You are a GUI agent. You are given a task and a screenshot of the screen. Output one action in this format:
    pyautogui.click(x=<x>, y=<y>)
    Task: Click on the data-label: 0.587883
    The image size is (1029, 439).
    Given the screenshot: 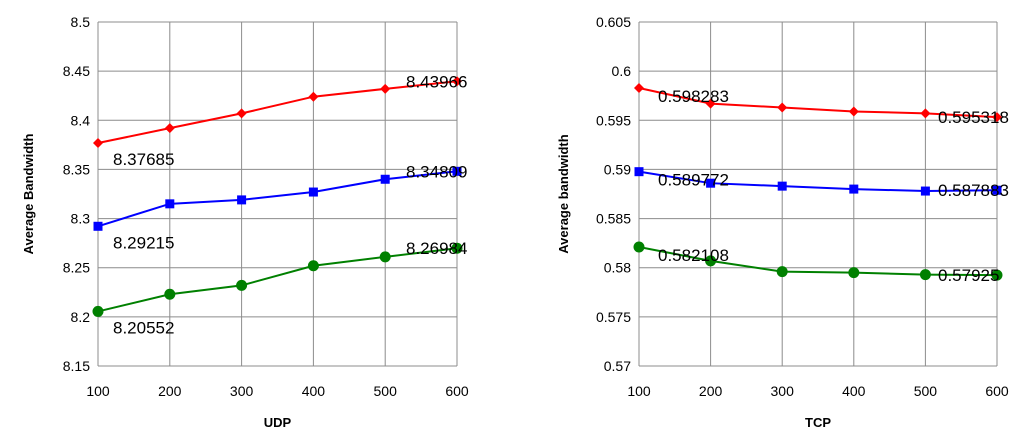 What is the action you would take?
    pyautogui.click(x=973, y=190)
    